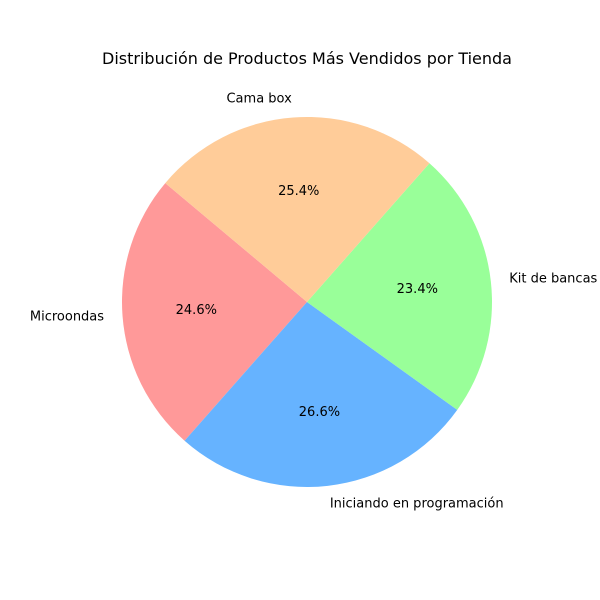  I want to click on category-label-microondas: Microondas, so click(67, 317).